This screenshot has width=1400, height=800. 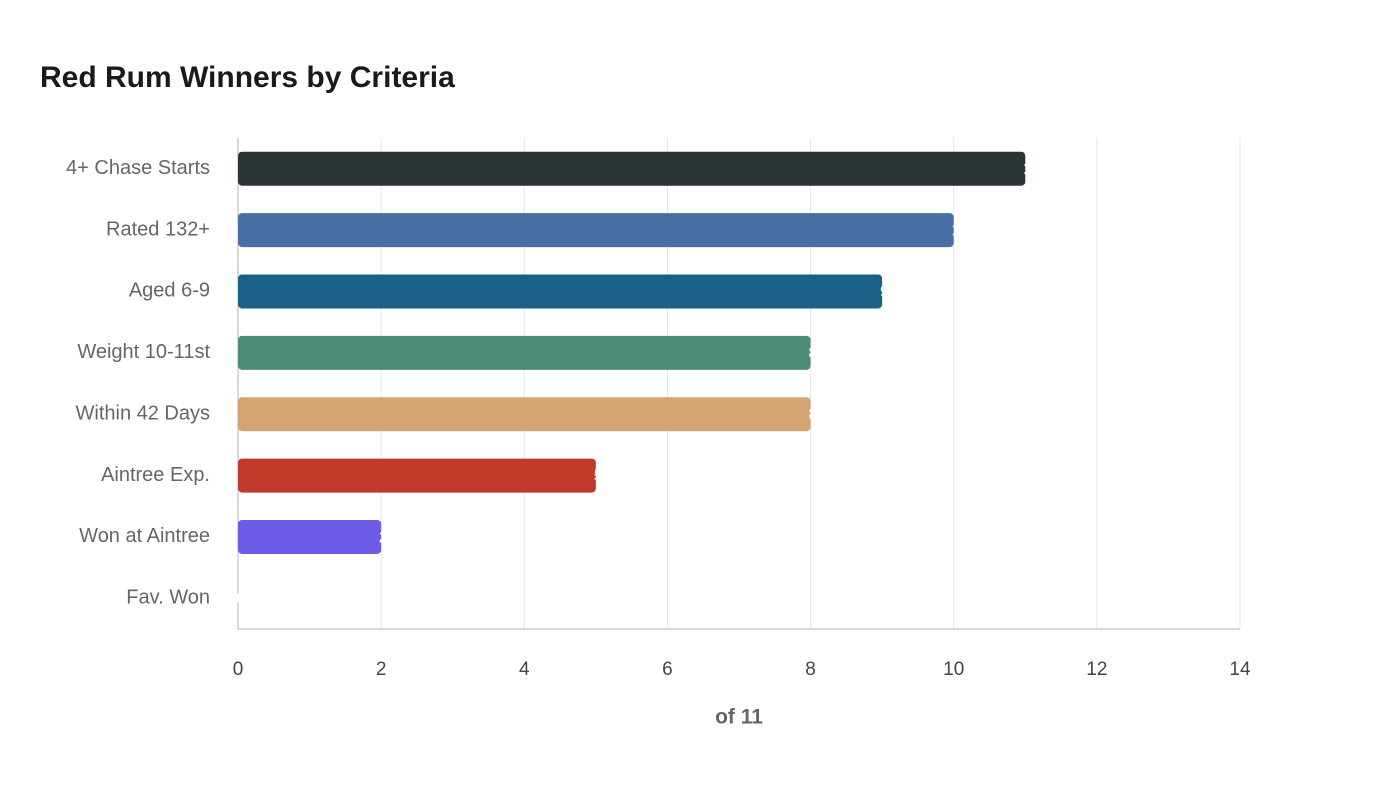 I want to click on x-tick-label: 12, so click(x=1096, y=669).